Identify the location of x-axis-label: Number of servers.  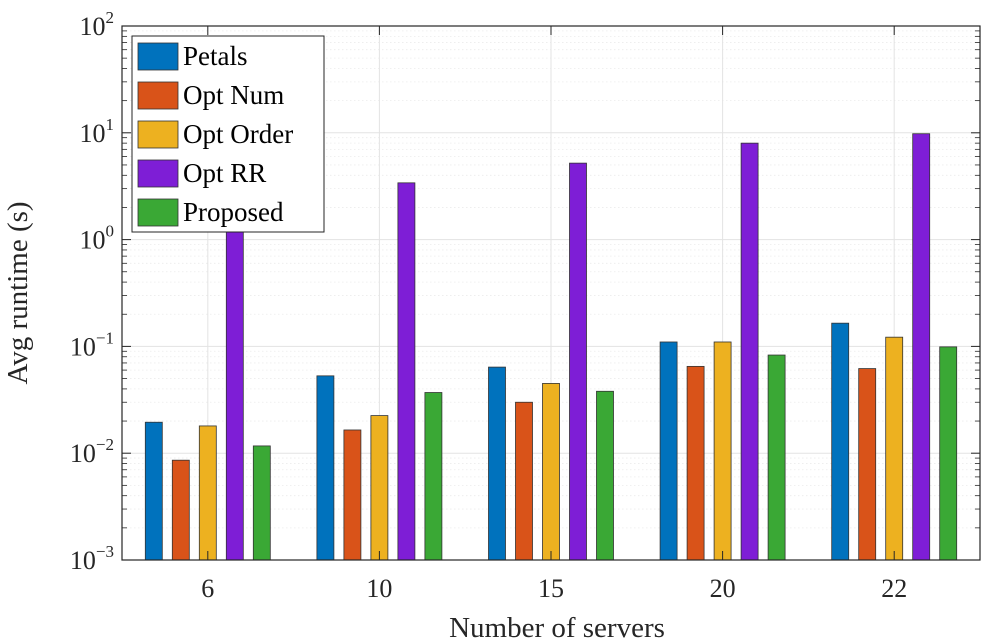
(557, 627).